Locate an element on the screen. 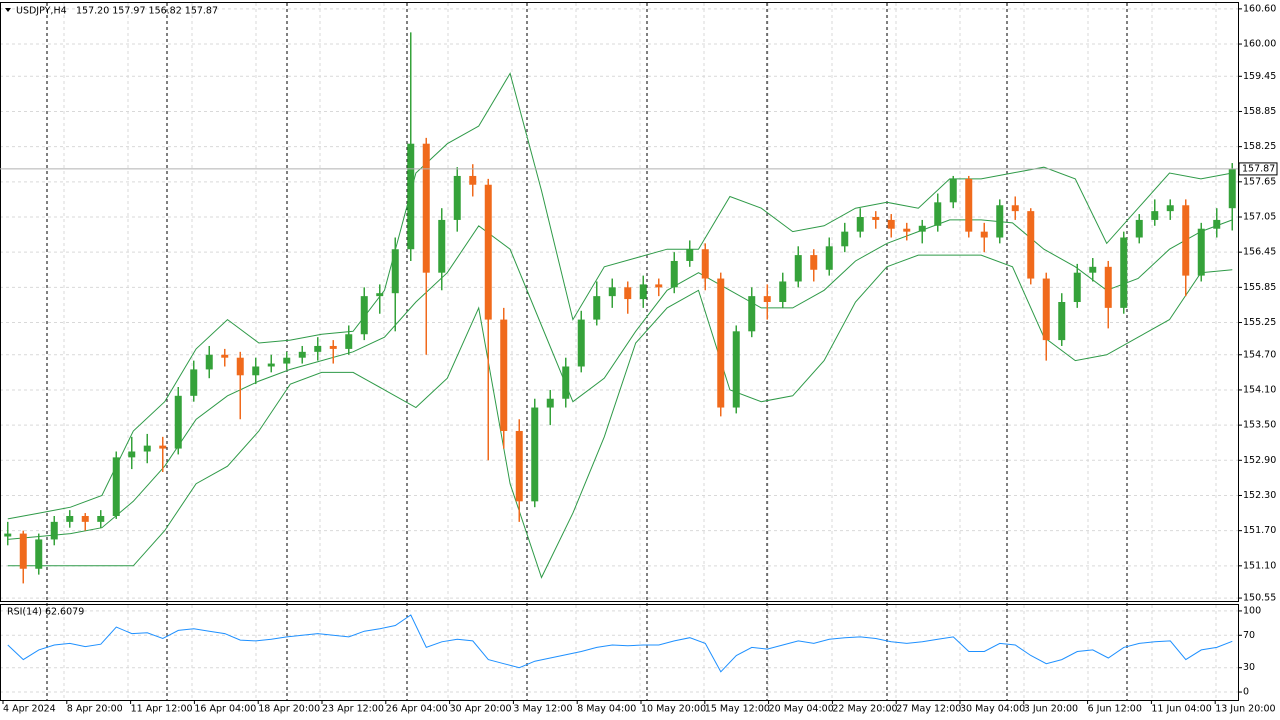 The height and width of the screenshot is (720, 1280). symbol: USDJPY,H4 is located at coordinates (41, 11).